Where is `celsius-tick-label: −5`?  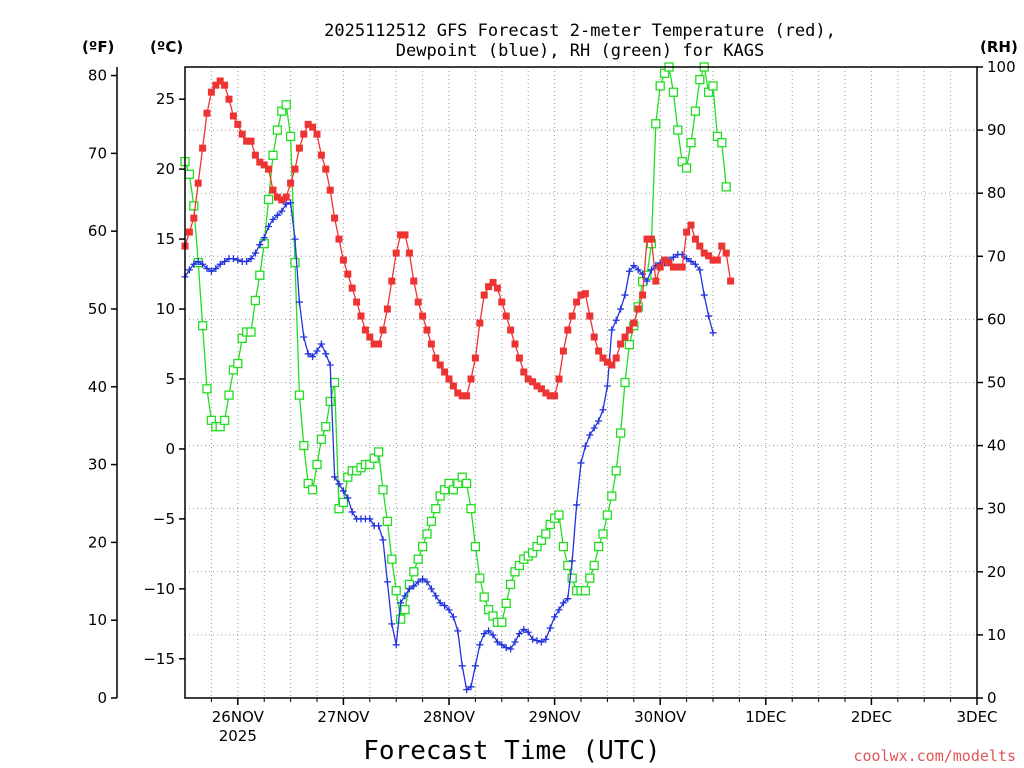
celsius-tick-label: −5 is located at coordinates (164, 519).